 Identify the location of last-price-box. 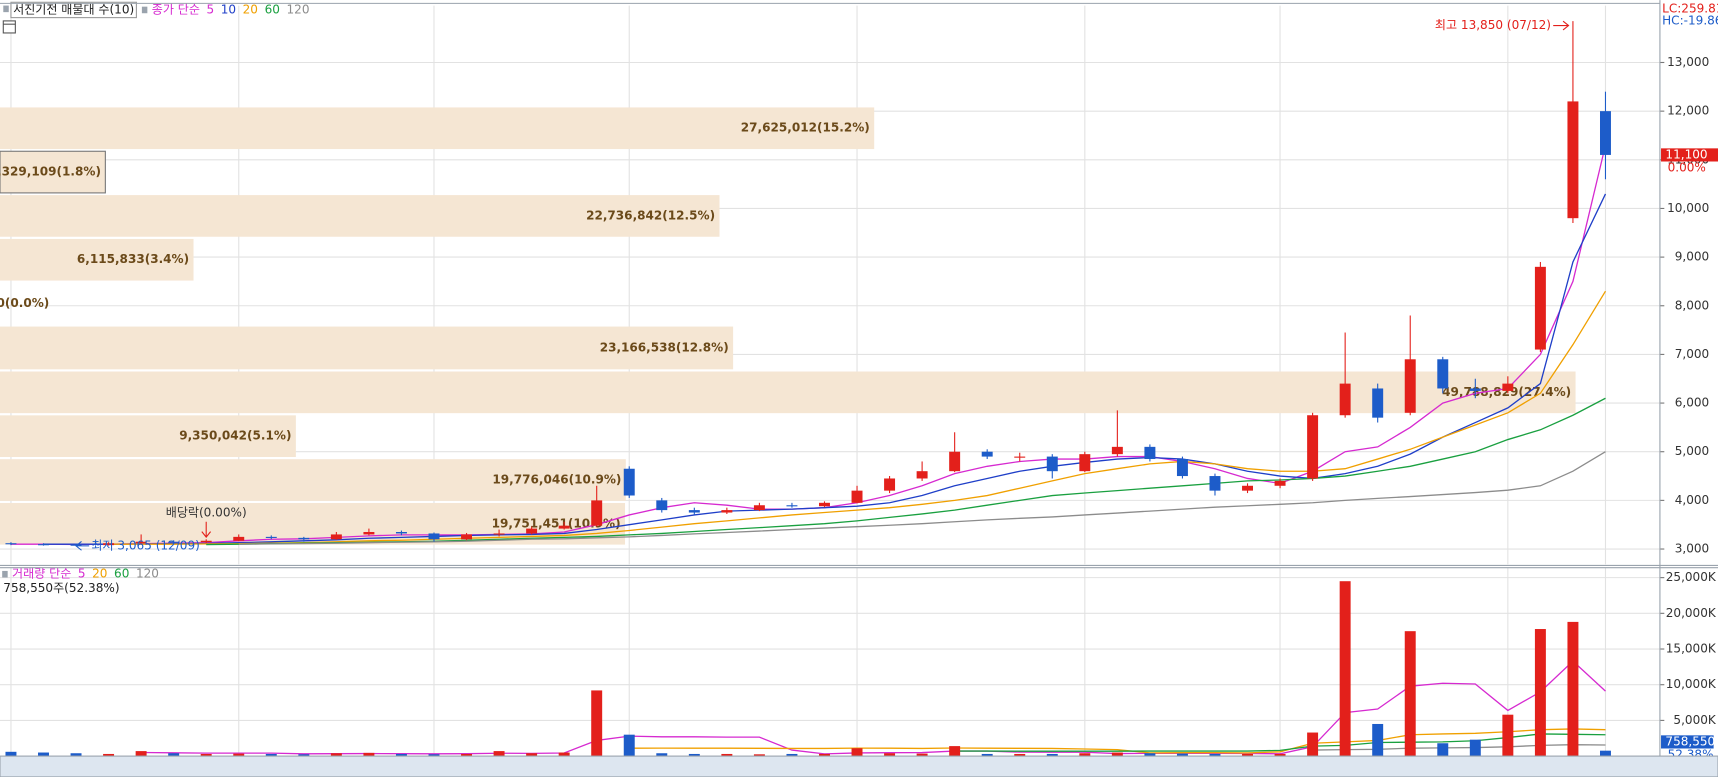
(1689, 155).